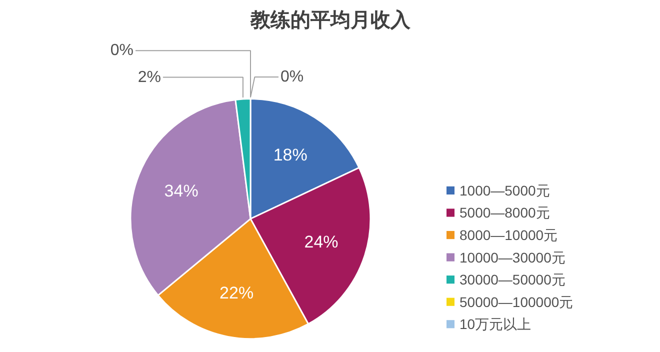  Describe the element at coordinates (181, 191) in the screenshot. I see `data-label: 34%` at that location.